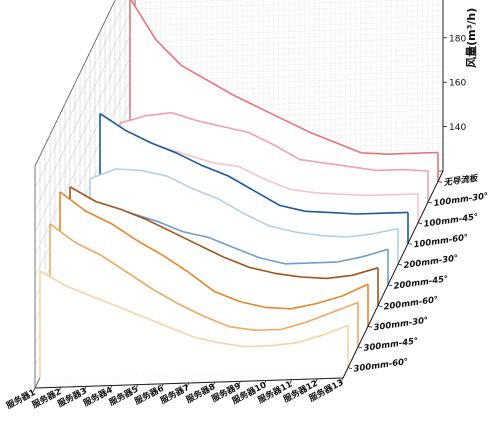  Describe the element at coordinates (431, 263) in the screenshot. I see `z-tick-label: 200mm-30°` at that location.